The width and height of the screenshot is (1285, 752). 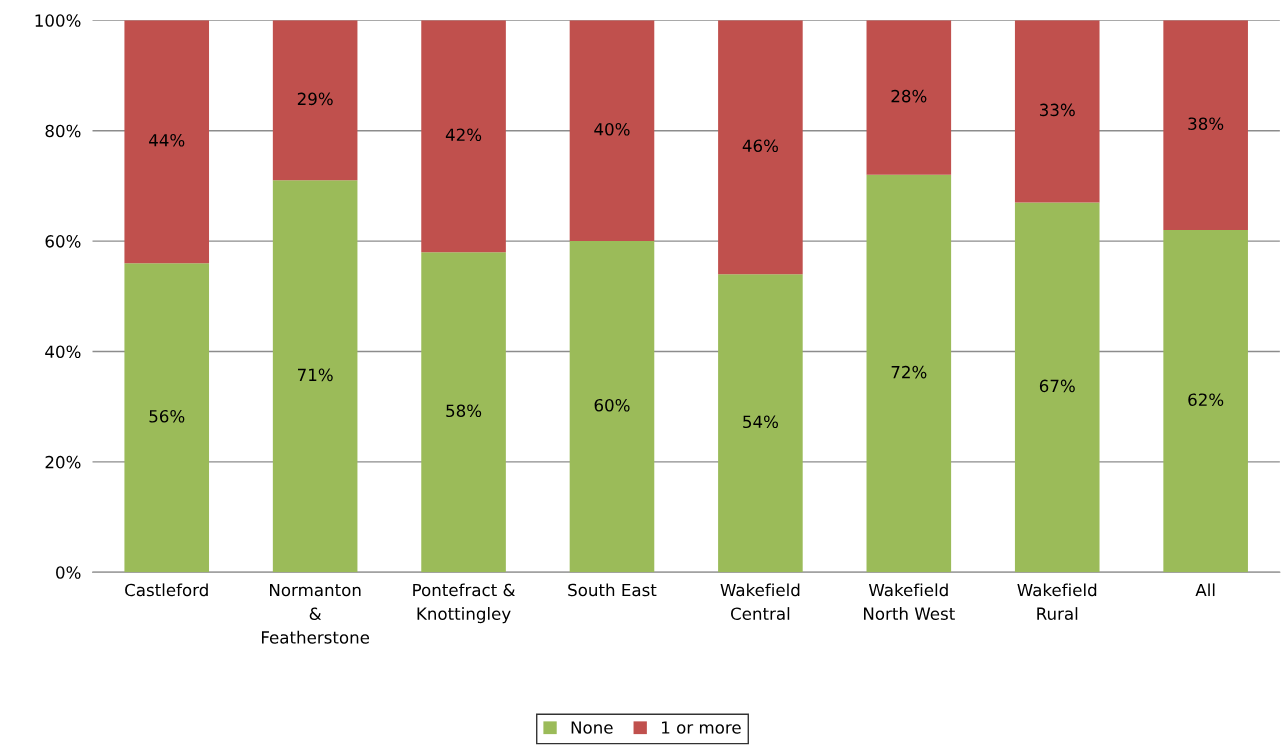 I want to click on legend-label: None, so click(x=592, y=727).